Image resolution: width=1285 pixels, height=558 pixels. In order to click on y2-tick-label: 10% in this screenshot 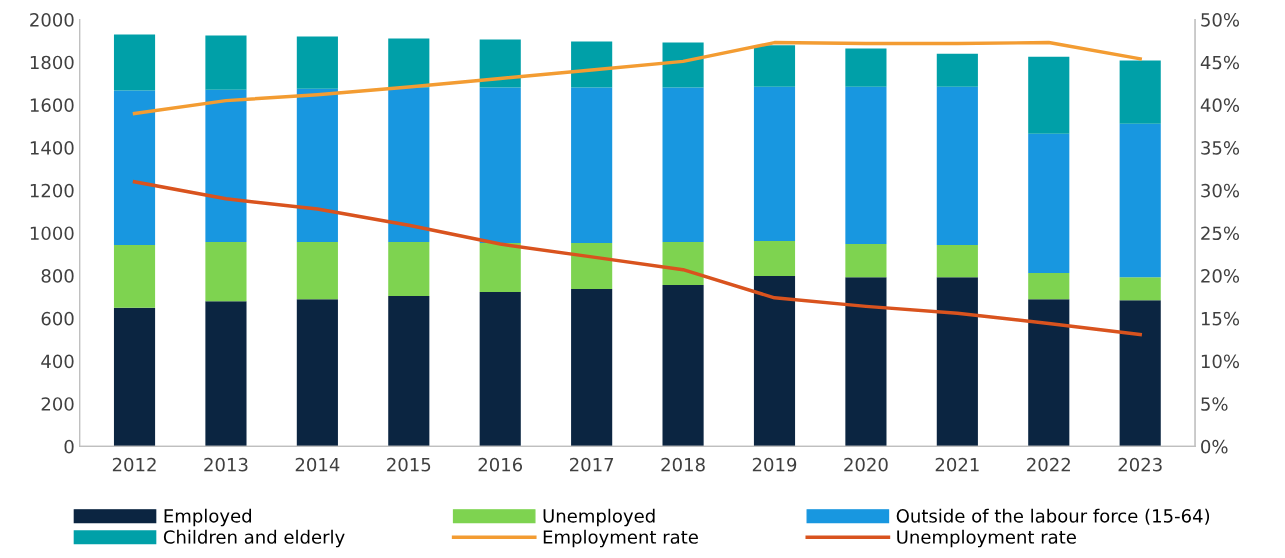, I will do `click(1220, 361)`.